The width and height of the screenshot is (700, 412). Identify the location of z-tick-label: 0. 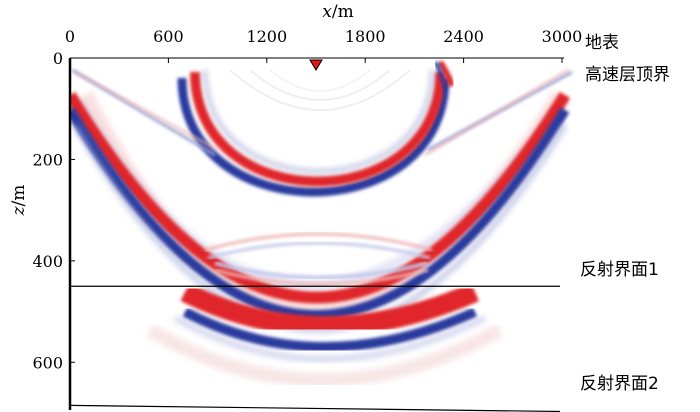
(58, 58).